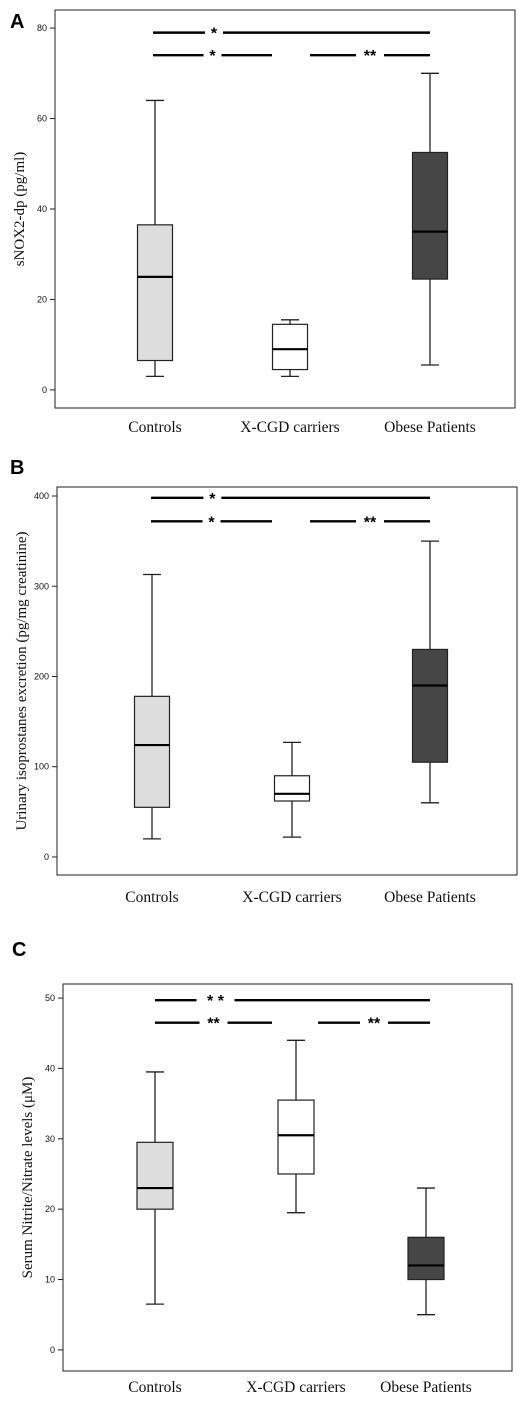 The height and width of the screenshot is (1401, 526). What do you see at coordinates (41, 496) in the screenshot?
I see `y-tick-label: 400` at bounding box center [41, 496].